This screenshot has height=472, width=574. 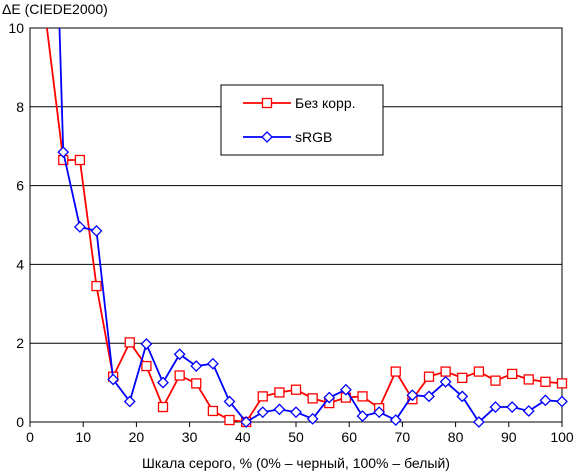 What do you see at coordinates (349, 437) in the screenshot?
I see `x-tick-label: 60` at bounding box center [349, 437].